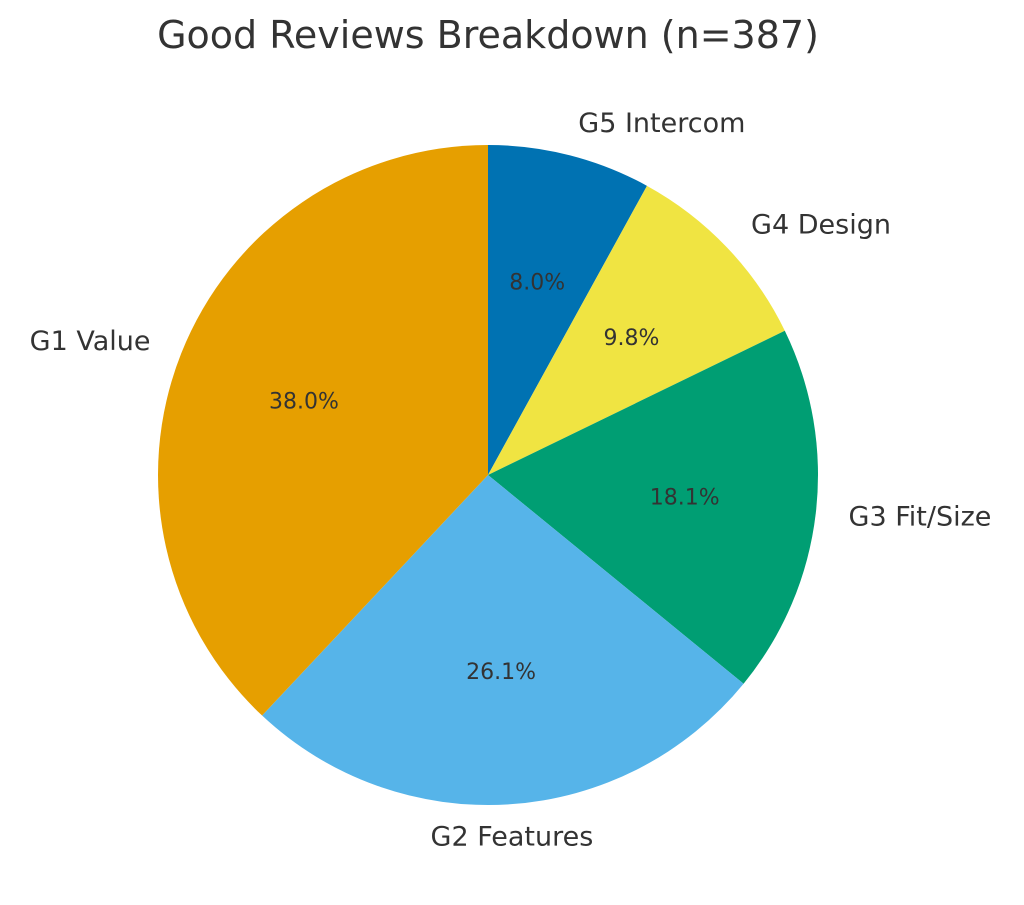  What do you see at coordinates (567, 310) in the screenshot?
I see `pie-slice-g5-intercom` at bounding box center [567, 310].